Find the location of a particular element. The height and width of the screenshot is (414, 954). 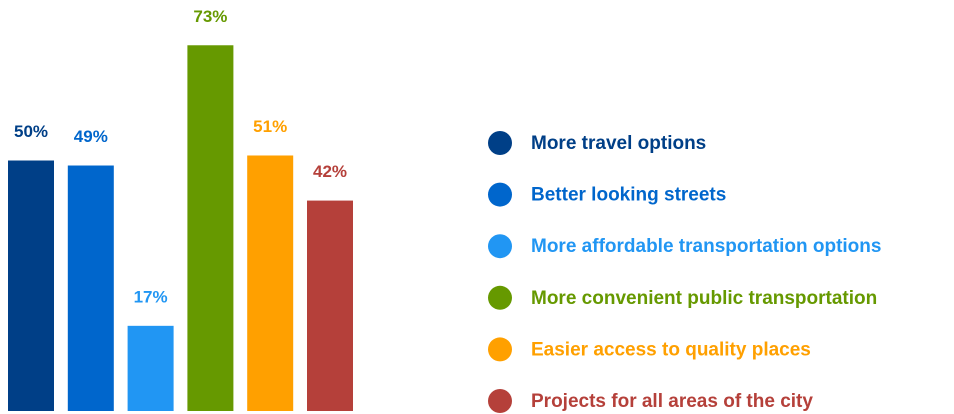

value-label: 50% is located at coordinates (31, 131).